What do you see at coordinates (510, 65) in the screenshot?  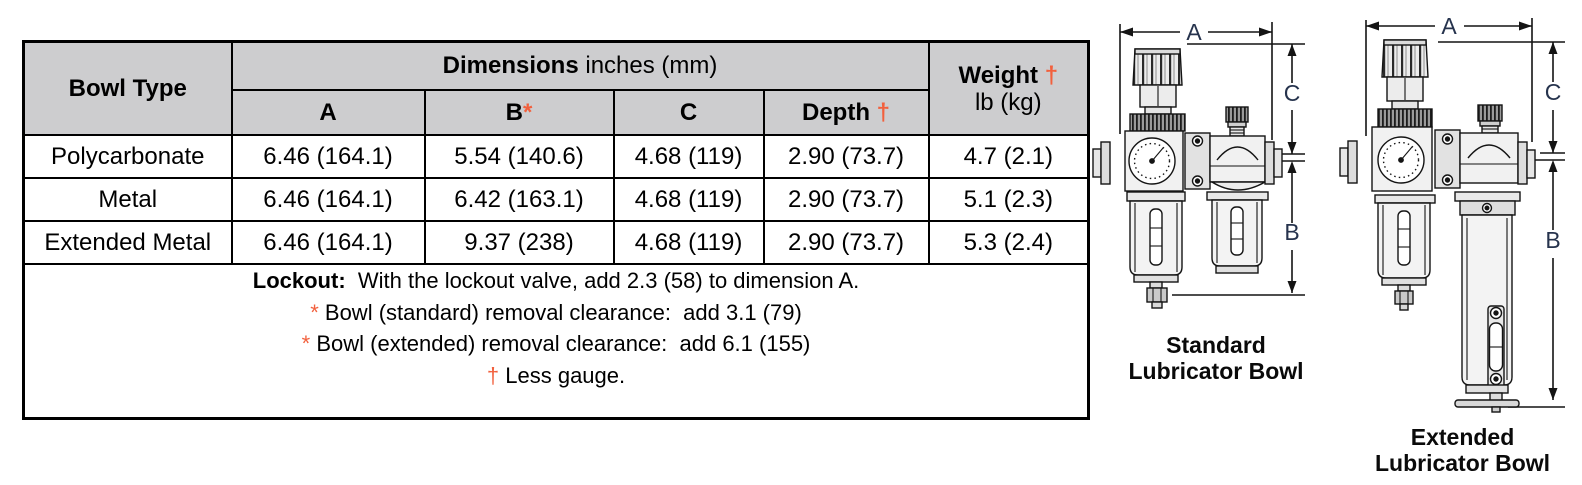 I see `header-dimensions-word: Dimensions` at bounding box center [510, 65].